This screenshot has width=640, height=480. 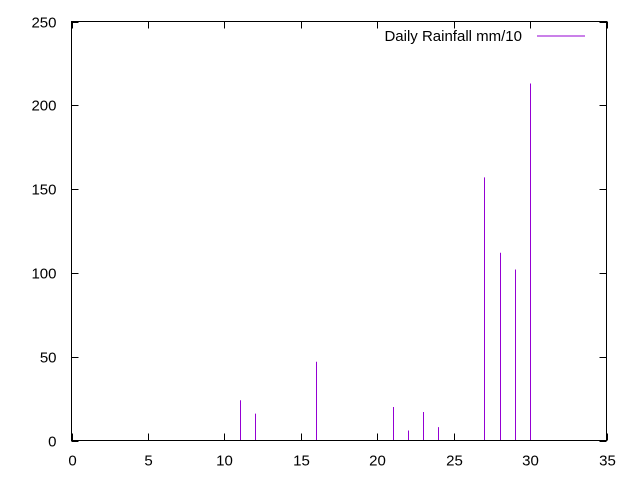 I want to click on x-tick-label: 10, so click(x=224, y=461).